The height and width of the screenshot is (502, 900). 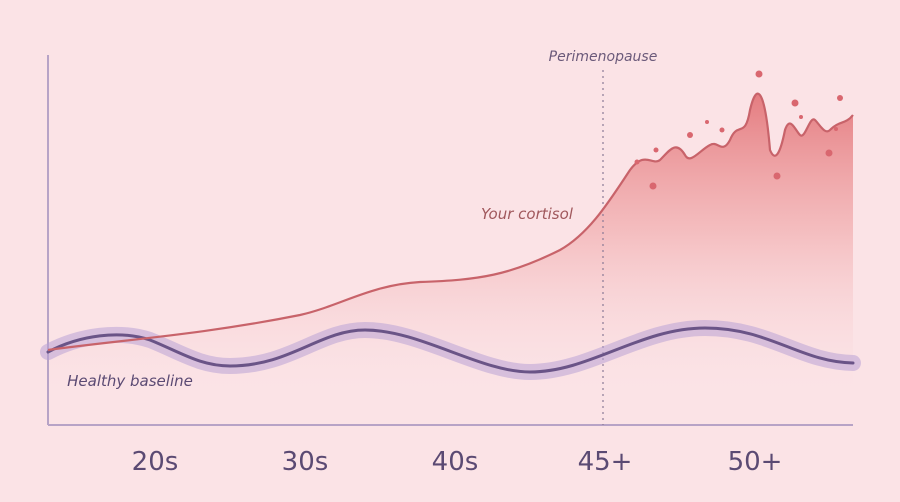 I want to click on x-tick-label: 20s, so click(x=155, y=462).